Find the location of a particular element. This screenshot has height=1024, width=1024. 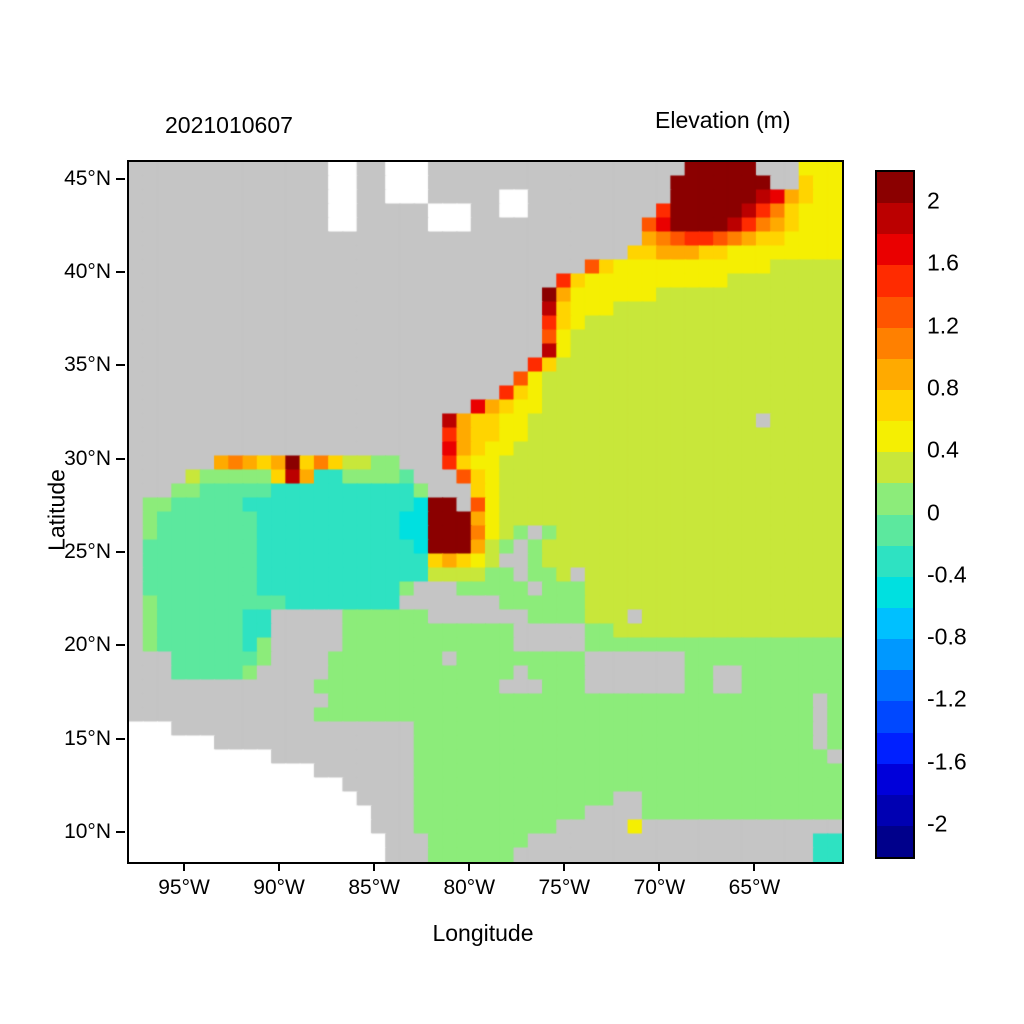

colorbar-title: Elevation (m) is located at coordinates (723, 120).